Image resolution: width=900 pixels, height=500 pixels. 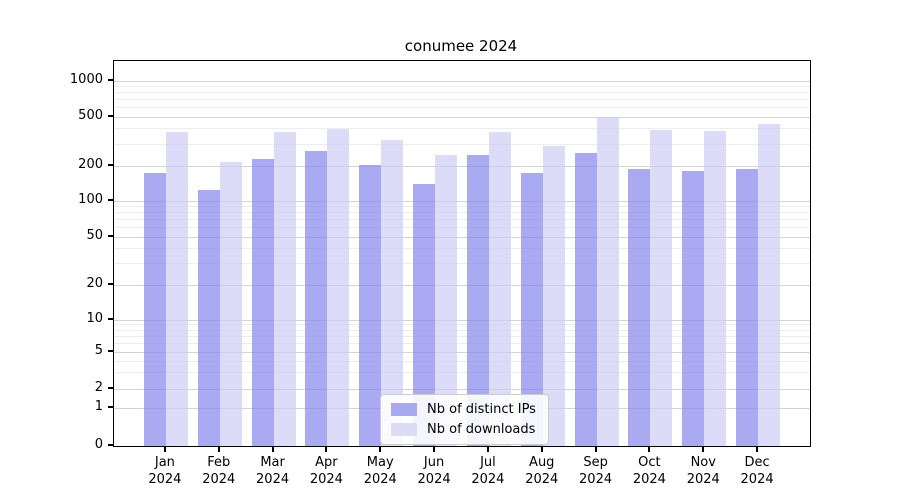 What do you see at coordinates (98, 406) in the screenshot?
I see `y-tick-label-1: 1` at bounding box center [98, 406].